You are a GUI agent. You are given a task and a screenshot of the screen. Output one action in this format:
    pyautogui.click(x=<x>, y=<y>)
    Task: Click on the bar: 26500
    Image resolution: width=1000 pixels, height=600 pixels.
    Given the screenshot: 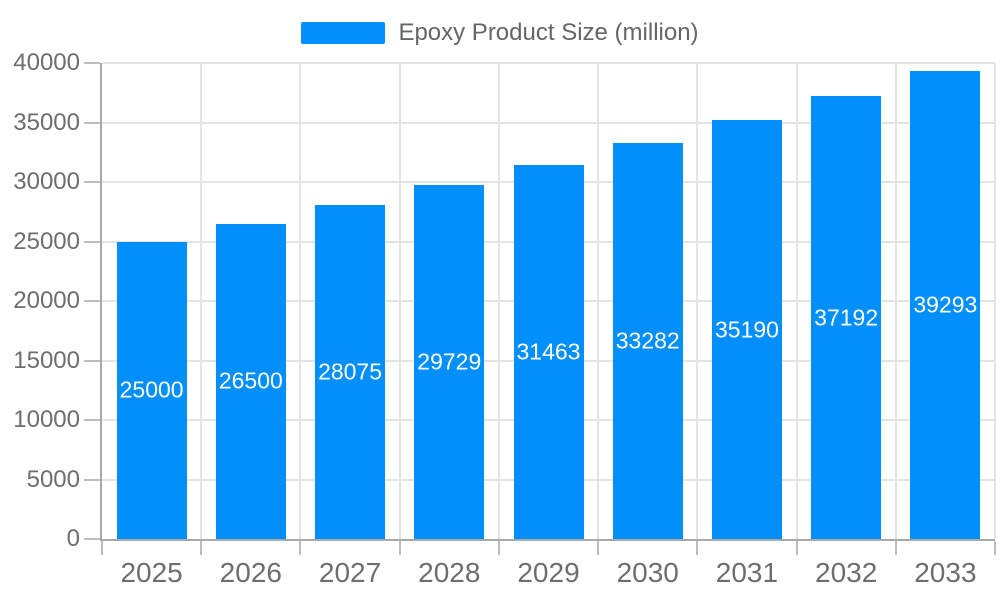 What is the action you would take?
    pyautogui.click(x=250, y=381)
    